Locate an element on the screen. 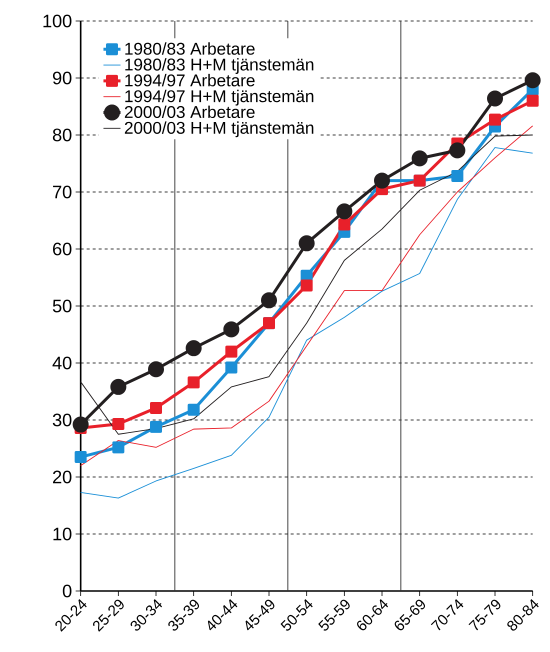  y-tick-label: 10 is located at coordinates (63, 534).